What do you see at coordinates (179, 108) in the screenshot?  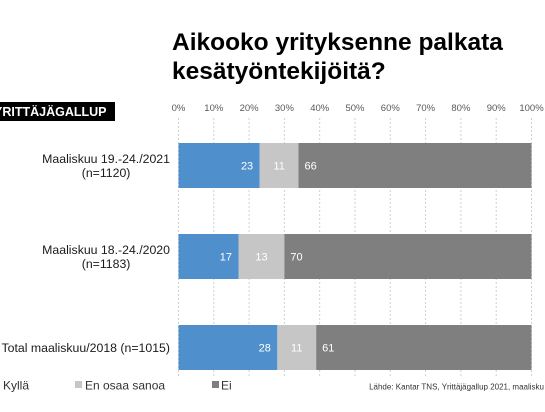 I see `x-tick-label: 0%` at bounding box center [179, 108].